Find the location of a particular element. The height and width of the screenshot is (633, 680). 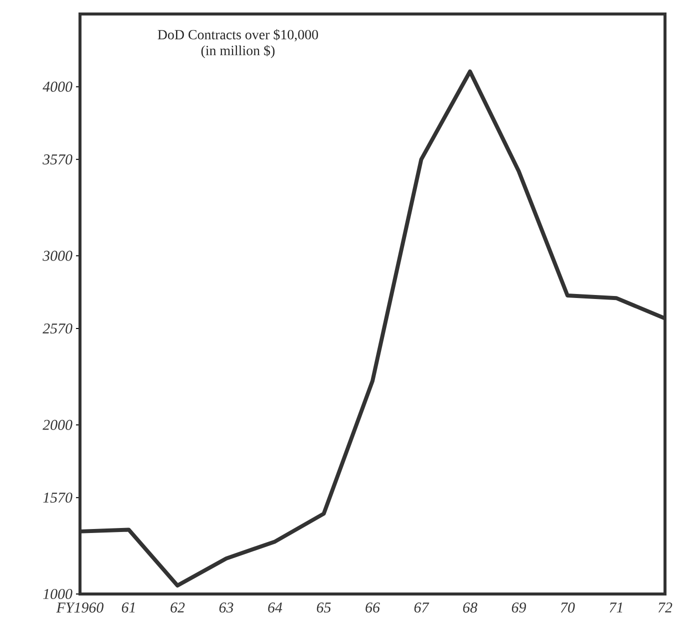

y-tick-label: 4000 is located at coordinates (57, 87).